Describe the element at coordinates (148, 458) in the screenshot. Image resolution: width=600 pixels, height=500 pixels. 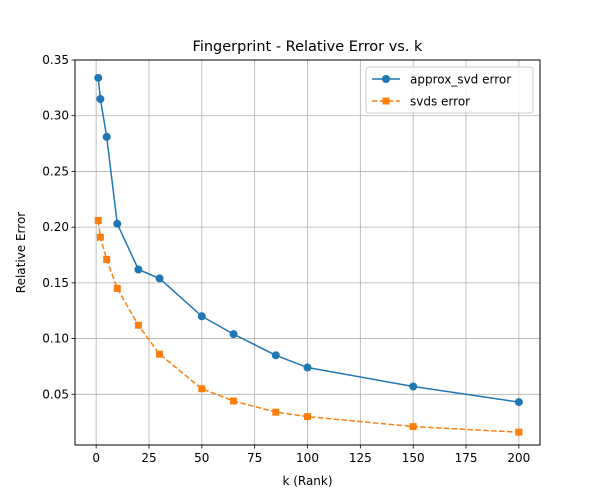
I see `x-tick-label: 25` at that location.